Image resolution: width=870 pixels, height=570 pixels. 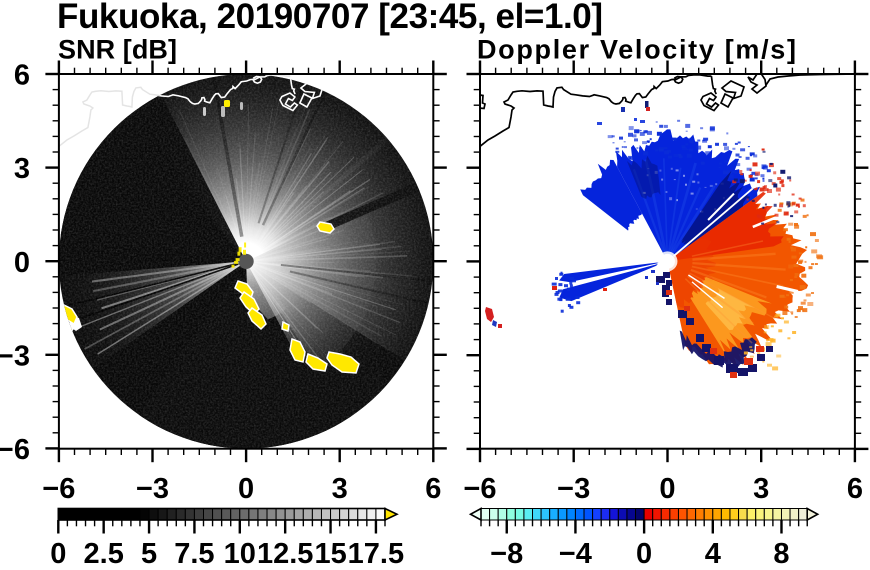 I want to click on svg-text: 2.5, so click(x=104, y=554).